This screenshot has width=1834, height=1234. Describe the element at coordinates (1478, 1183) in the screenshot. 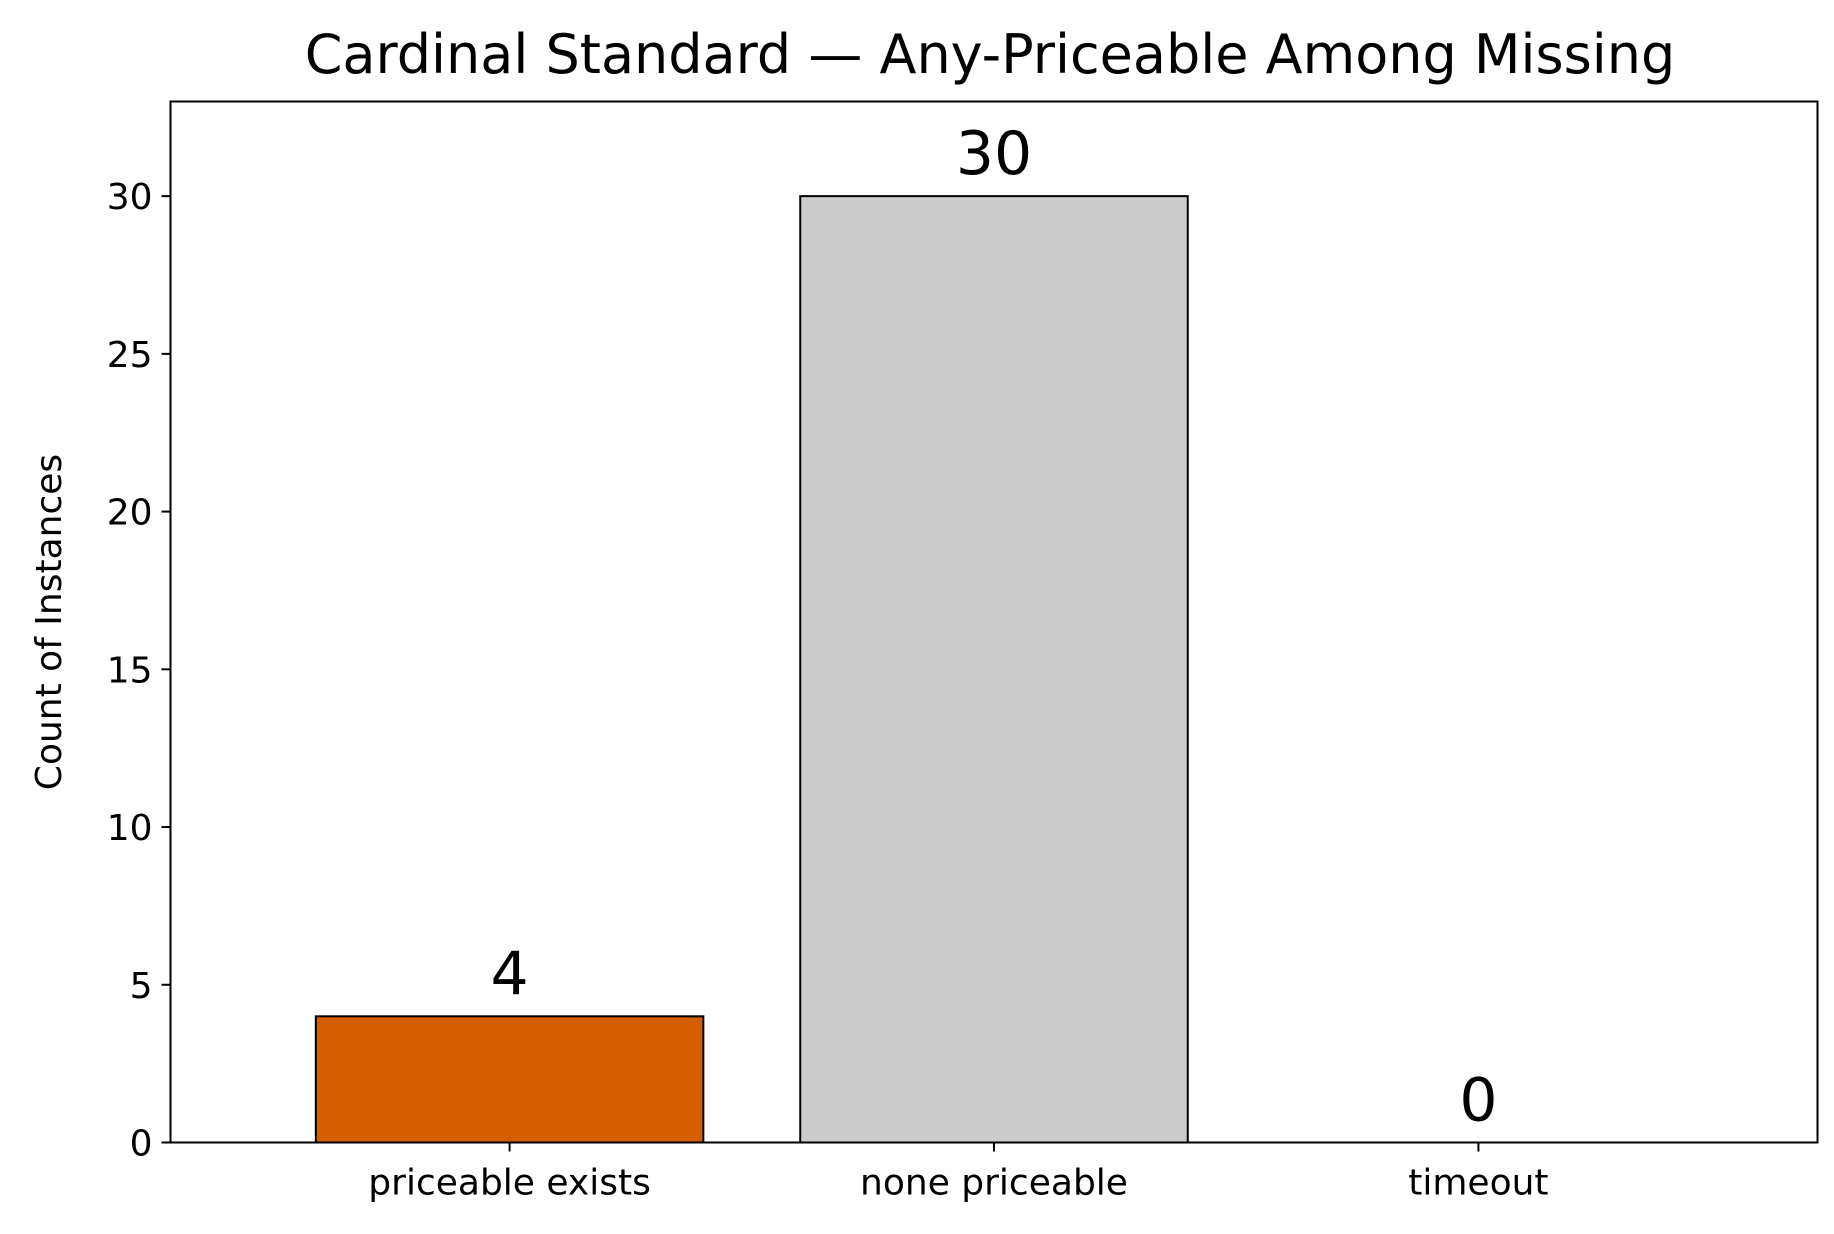

I see `x-tick-label: timeout` at that location.